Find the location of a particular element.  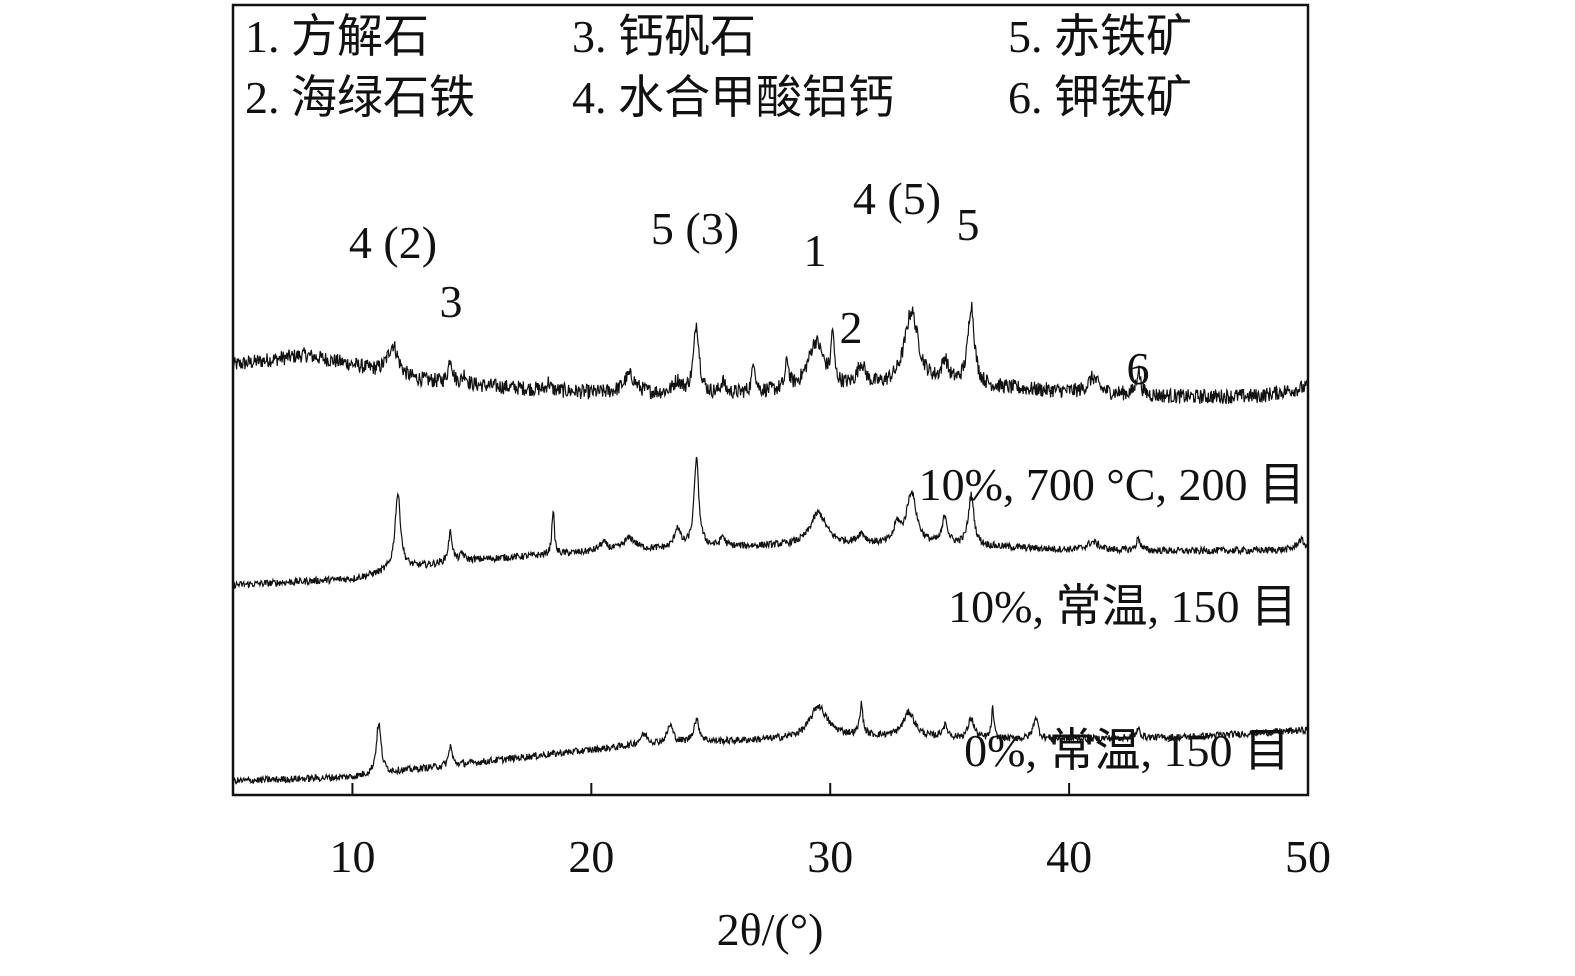

x-tick-label-1: 10 is located at coordinates (352, 856).